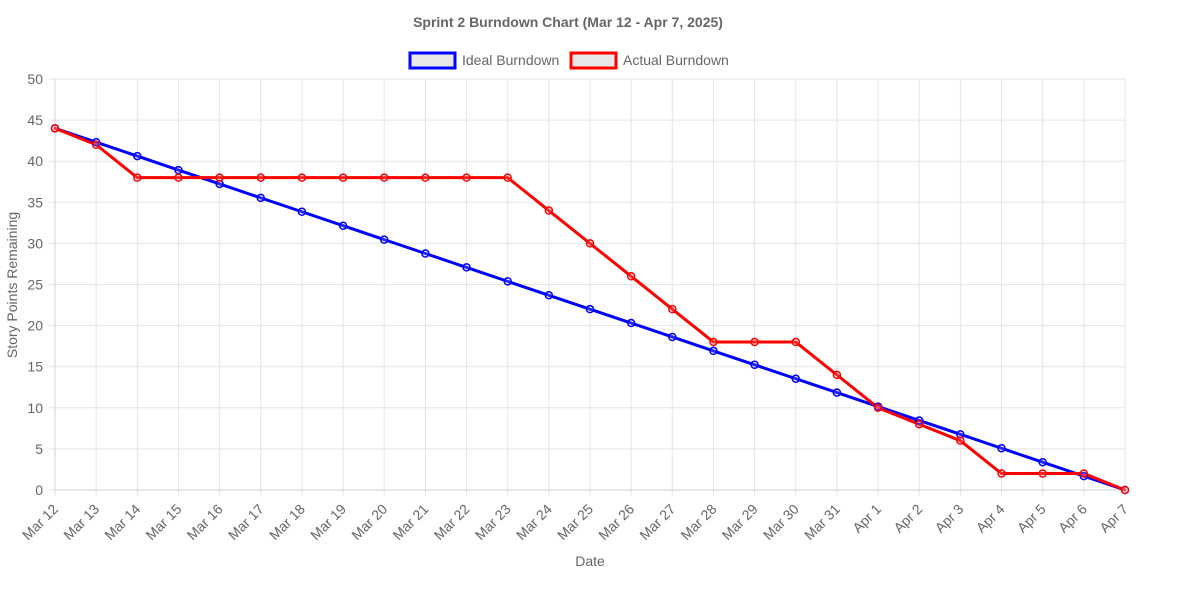 Image resolution: width=1180 pixels, height=590 pixels. I want to click on x-tick-label: Mar 29, so click(740, 522).